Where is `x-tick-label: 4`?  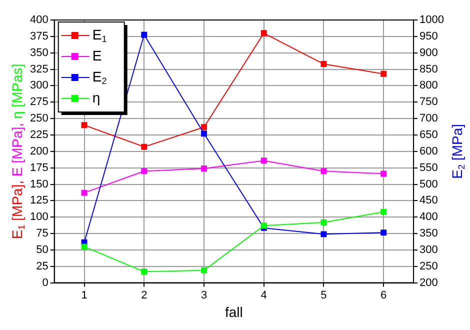
x-tick-label: 4 is located at coordinates (263, 295).